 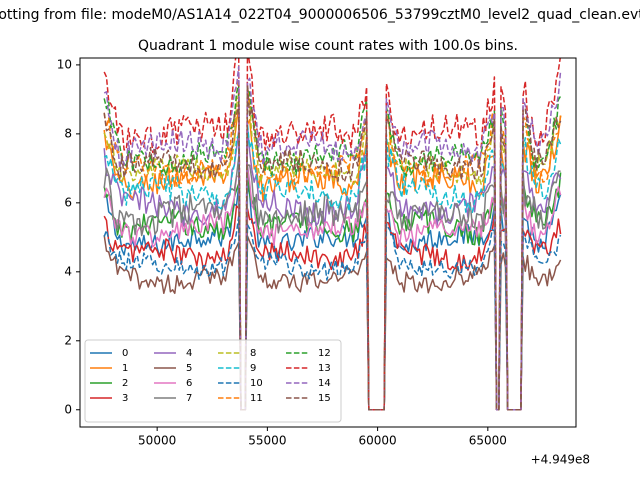 I want to click on x-tick-label: 50000, so click(x=157, y=441).